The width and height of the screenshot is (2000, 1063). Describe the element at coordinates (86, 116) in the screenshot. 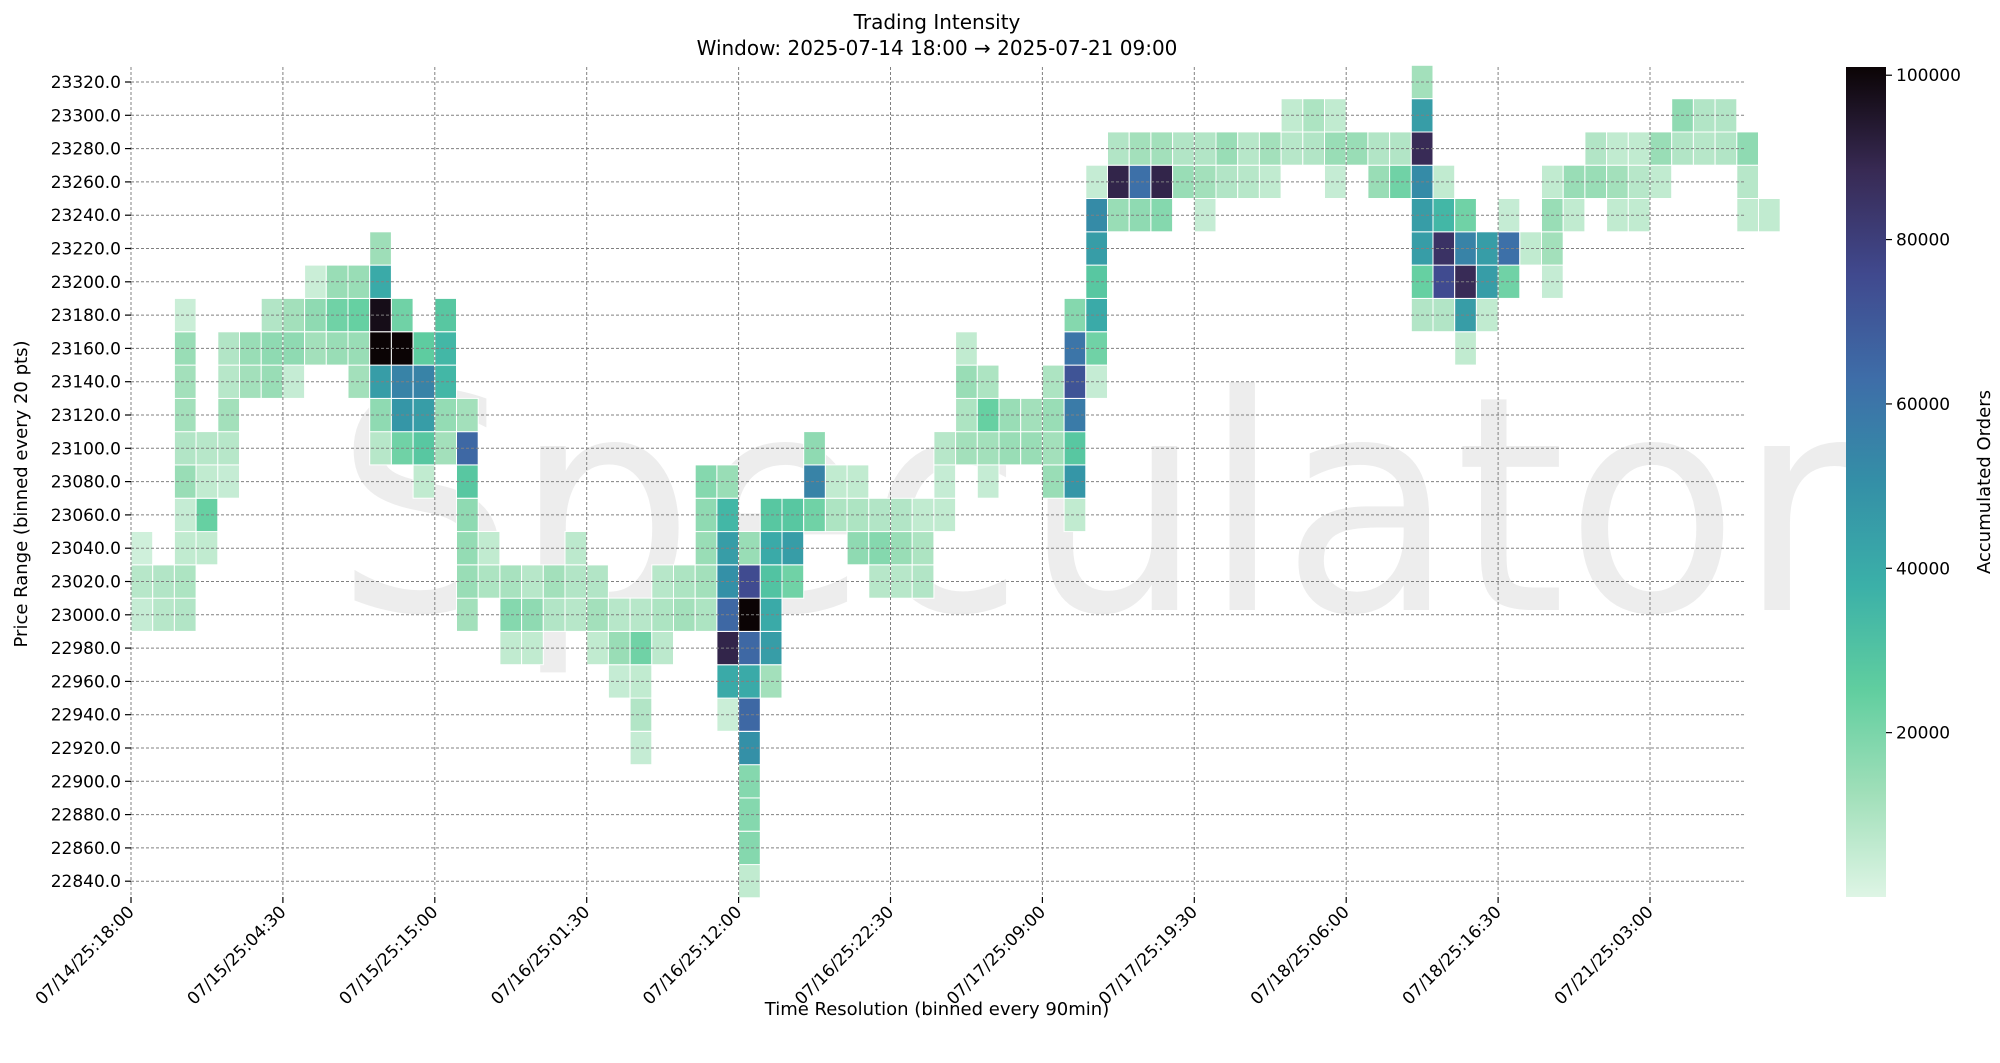

I see `y-tick-label: 23300.0` at that location.